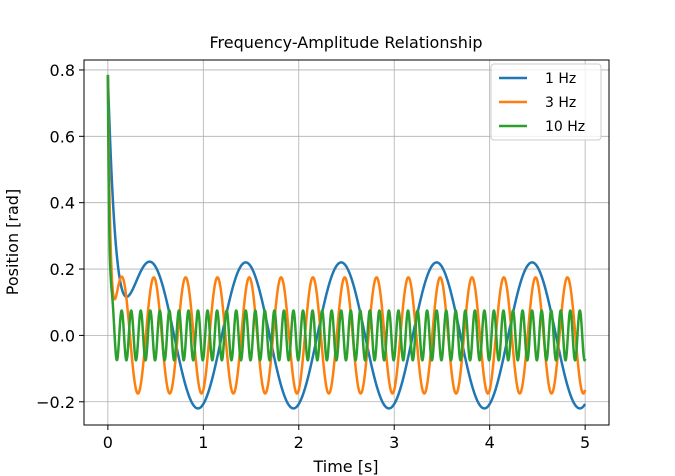 The width and height of the screenshot is (675, 476). Describe the element at coordinates (108, 442) in the screenshot. I see `x-tick-label: 0` at that location.